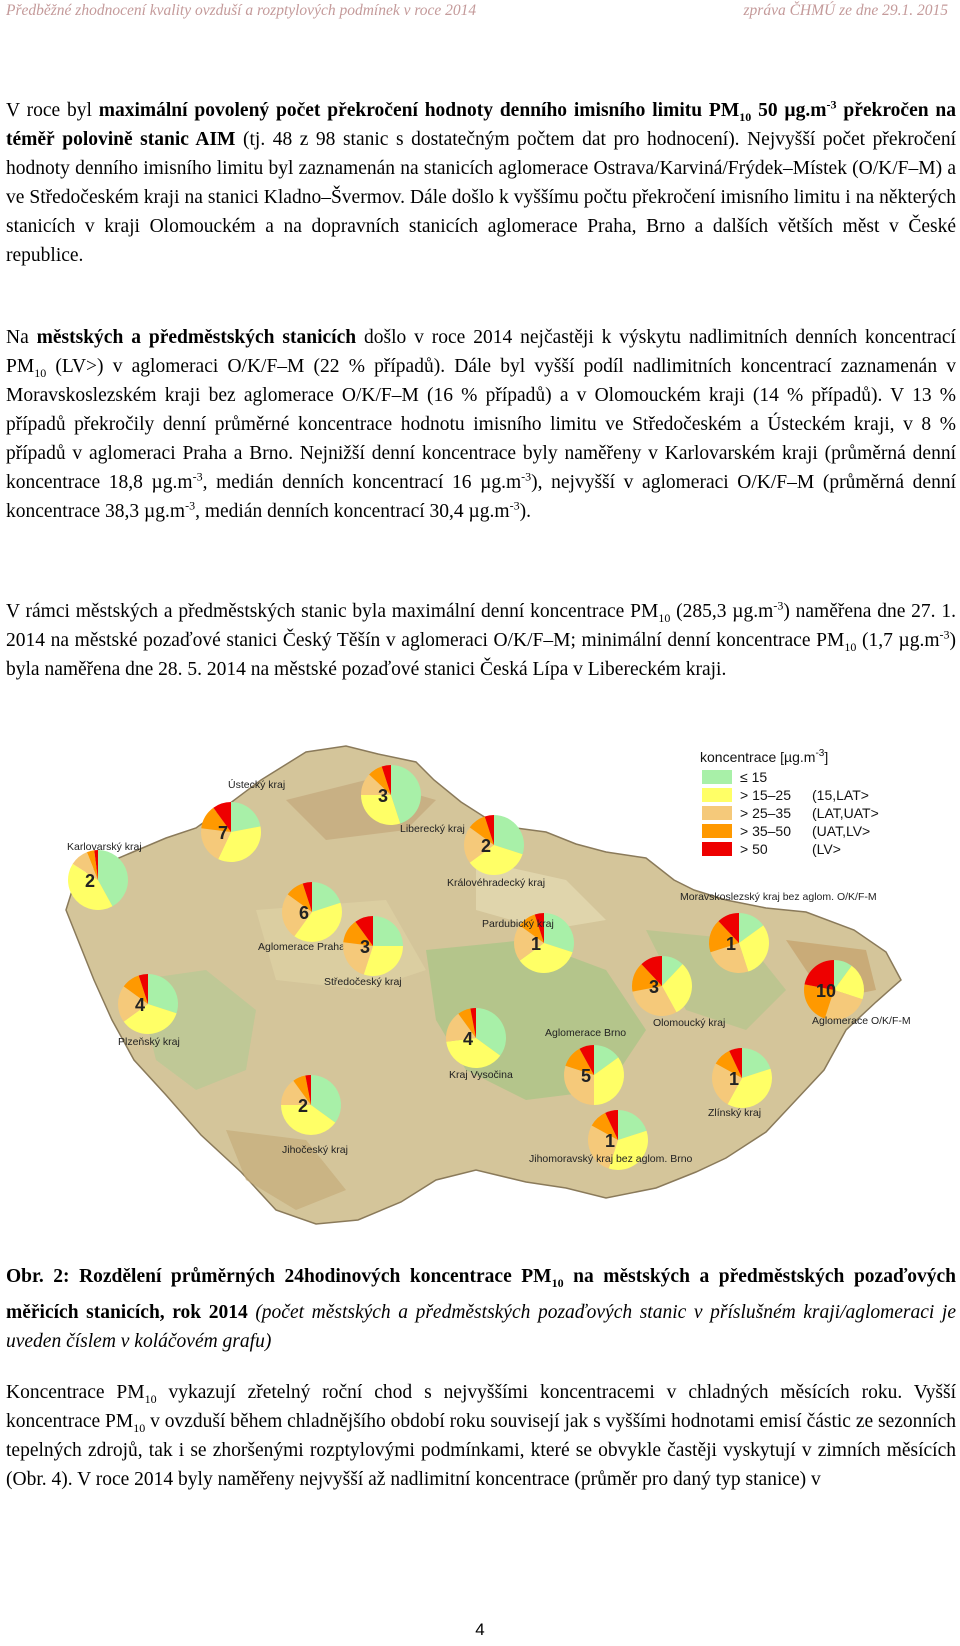 The height and width of the screenshot is (1646, 960). I want to click on pie-st-edo-esk-kraj: 3 Středočeský kraj, so click(363, 952).